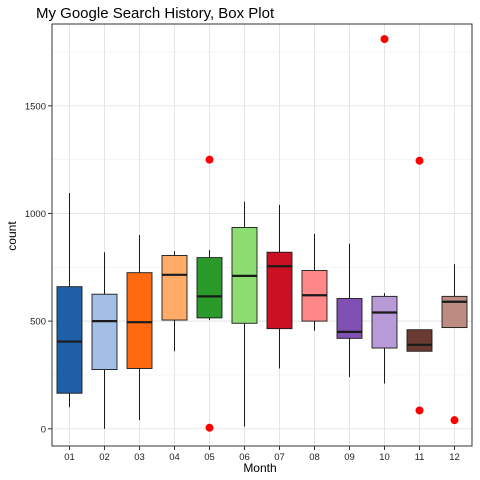  I want to click on x-axis-title: Month, so click(259, 468).